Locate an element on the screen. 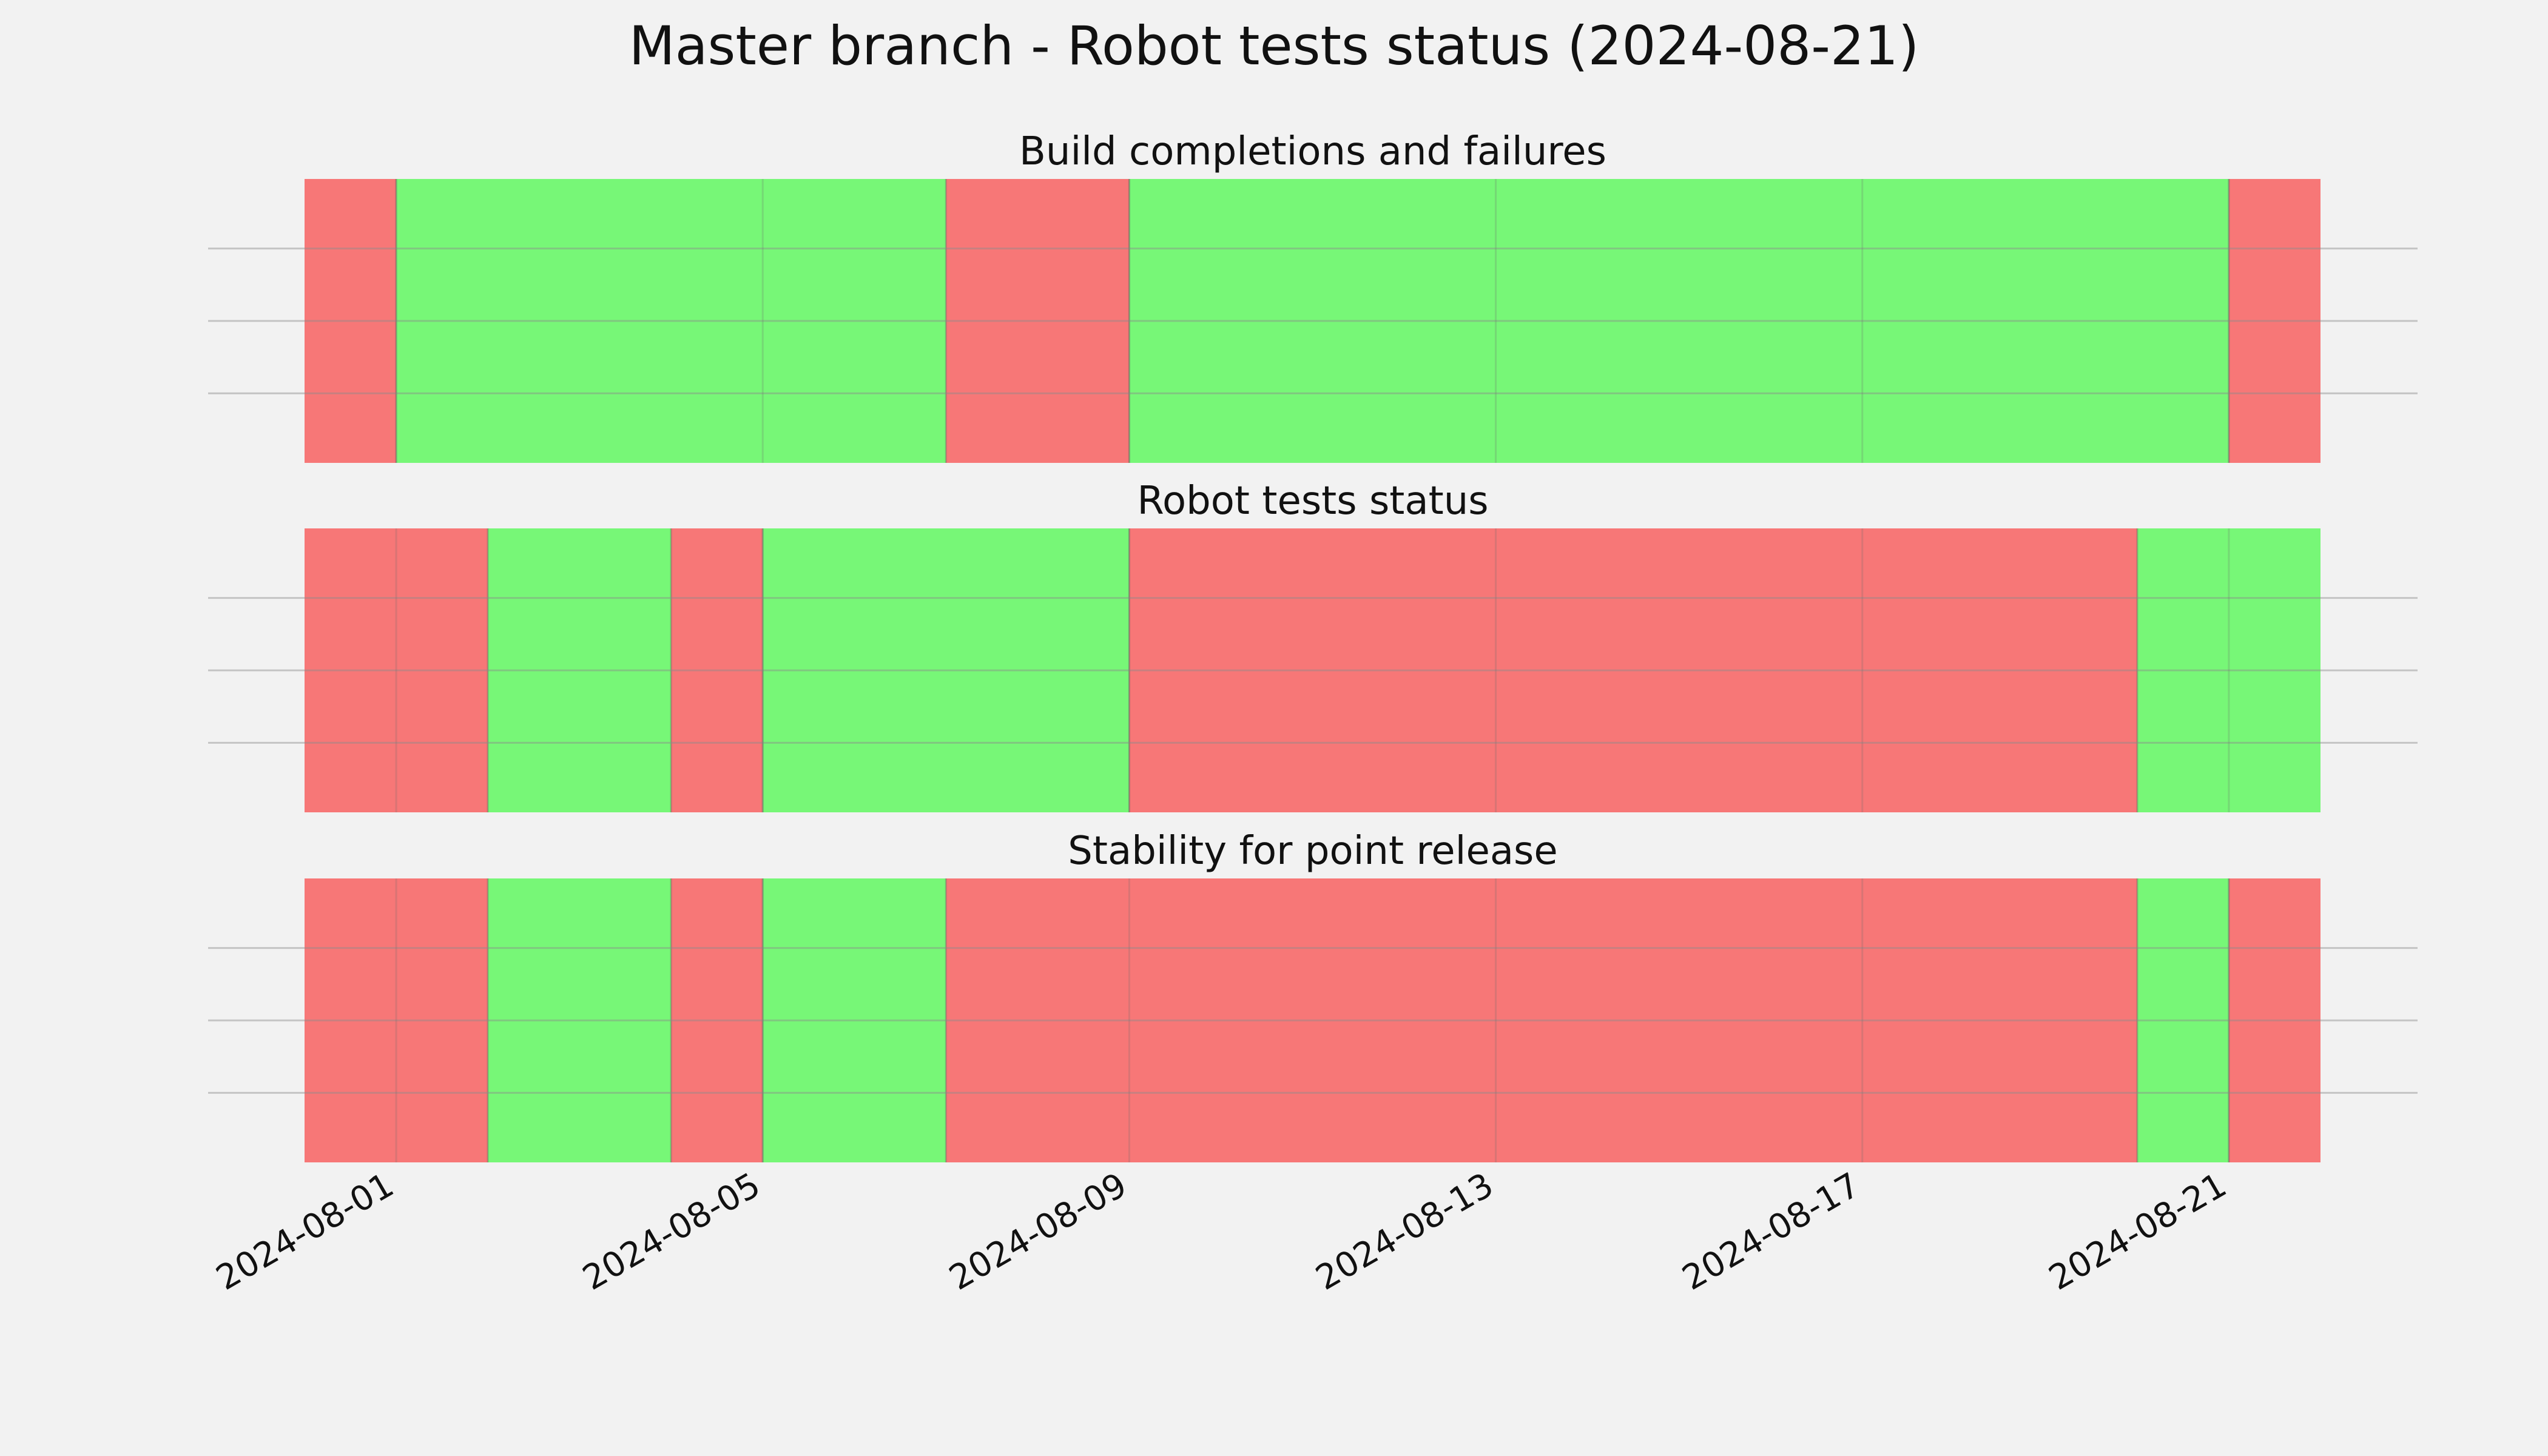 The image size is (2548, 1456). panel-title: Robot tests status is located at coordinates (1312, 501).